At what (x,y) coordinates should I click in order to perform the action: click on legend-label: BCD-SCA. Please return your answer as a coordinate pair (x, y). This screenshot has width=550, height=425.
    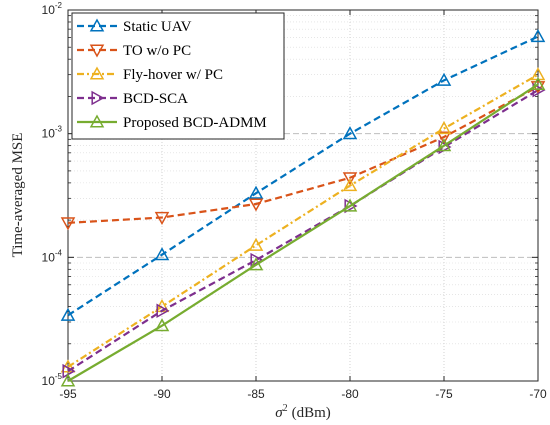
    Looking at the image, I should click on (155, 99).